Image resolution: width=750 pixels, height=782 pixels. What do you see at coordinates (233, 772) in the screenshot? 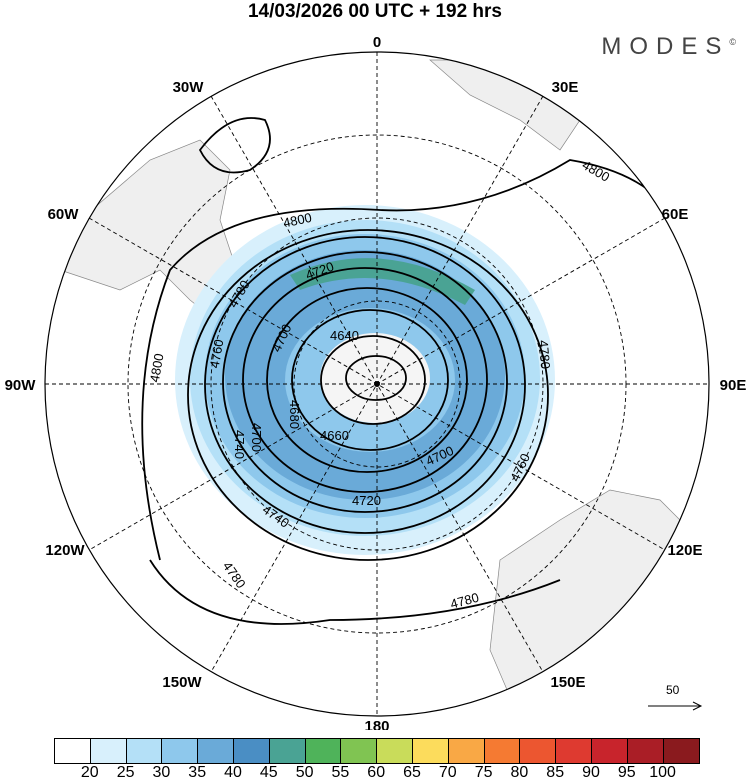
I see `colorbar-tick-label: 40` at bounding box center [233, 772].